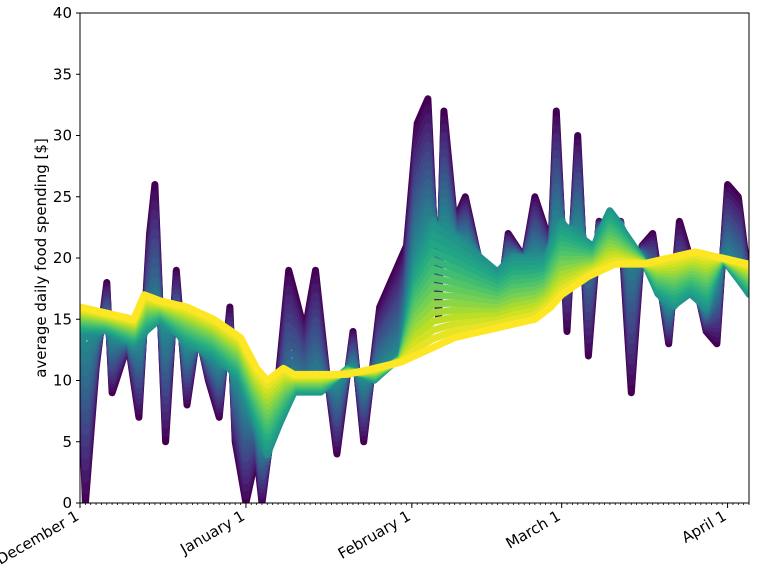 The height and width of the screenshot is (576, 759). I want to click on x-tick-label: February 1, so click(374, 535).